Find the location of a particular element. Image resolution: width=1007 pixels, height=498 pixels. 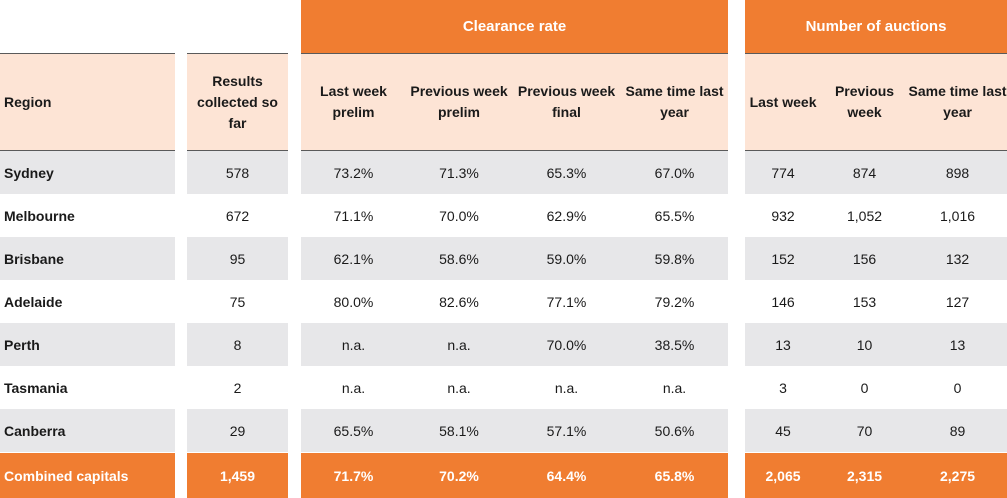

last-week-prelim-header: Last week prelim is located at coordinates (353, 102).